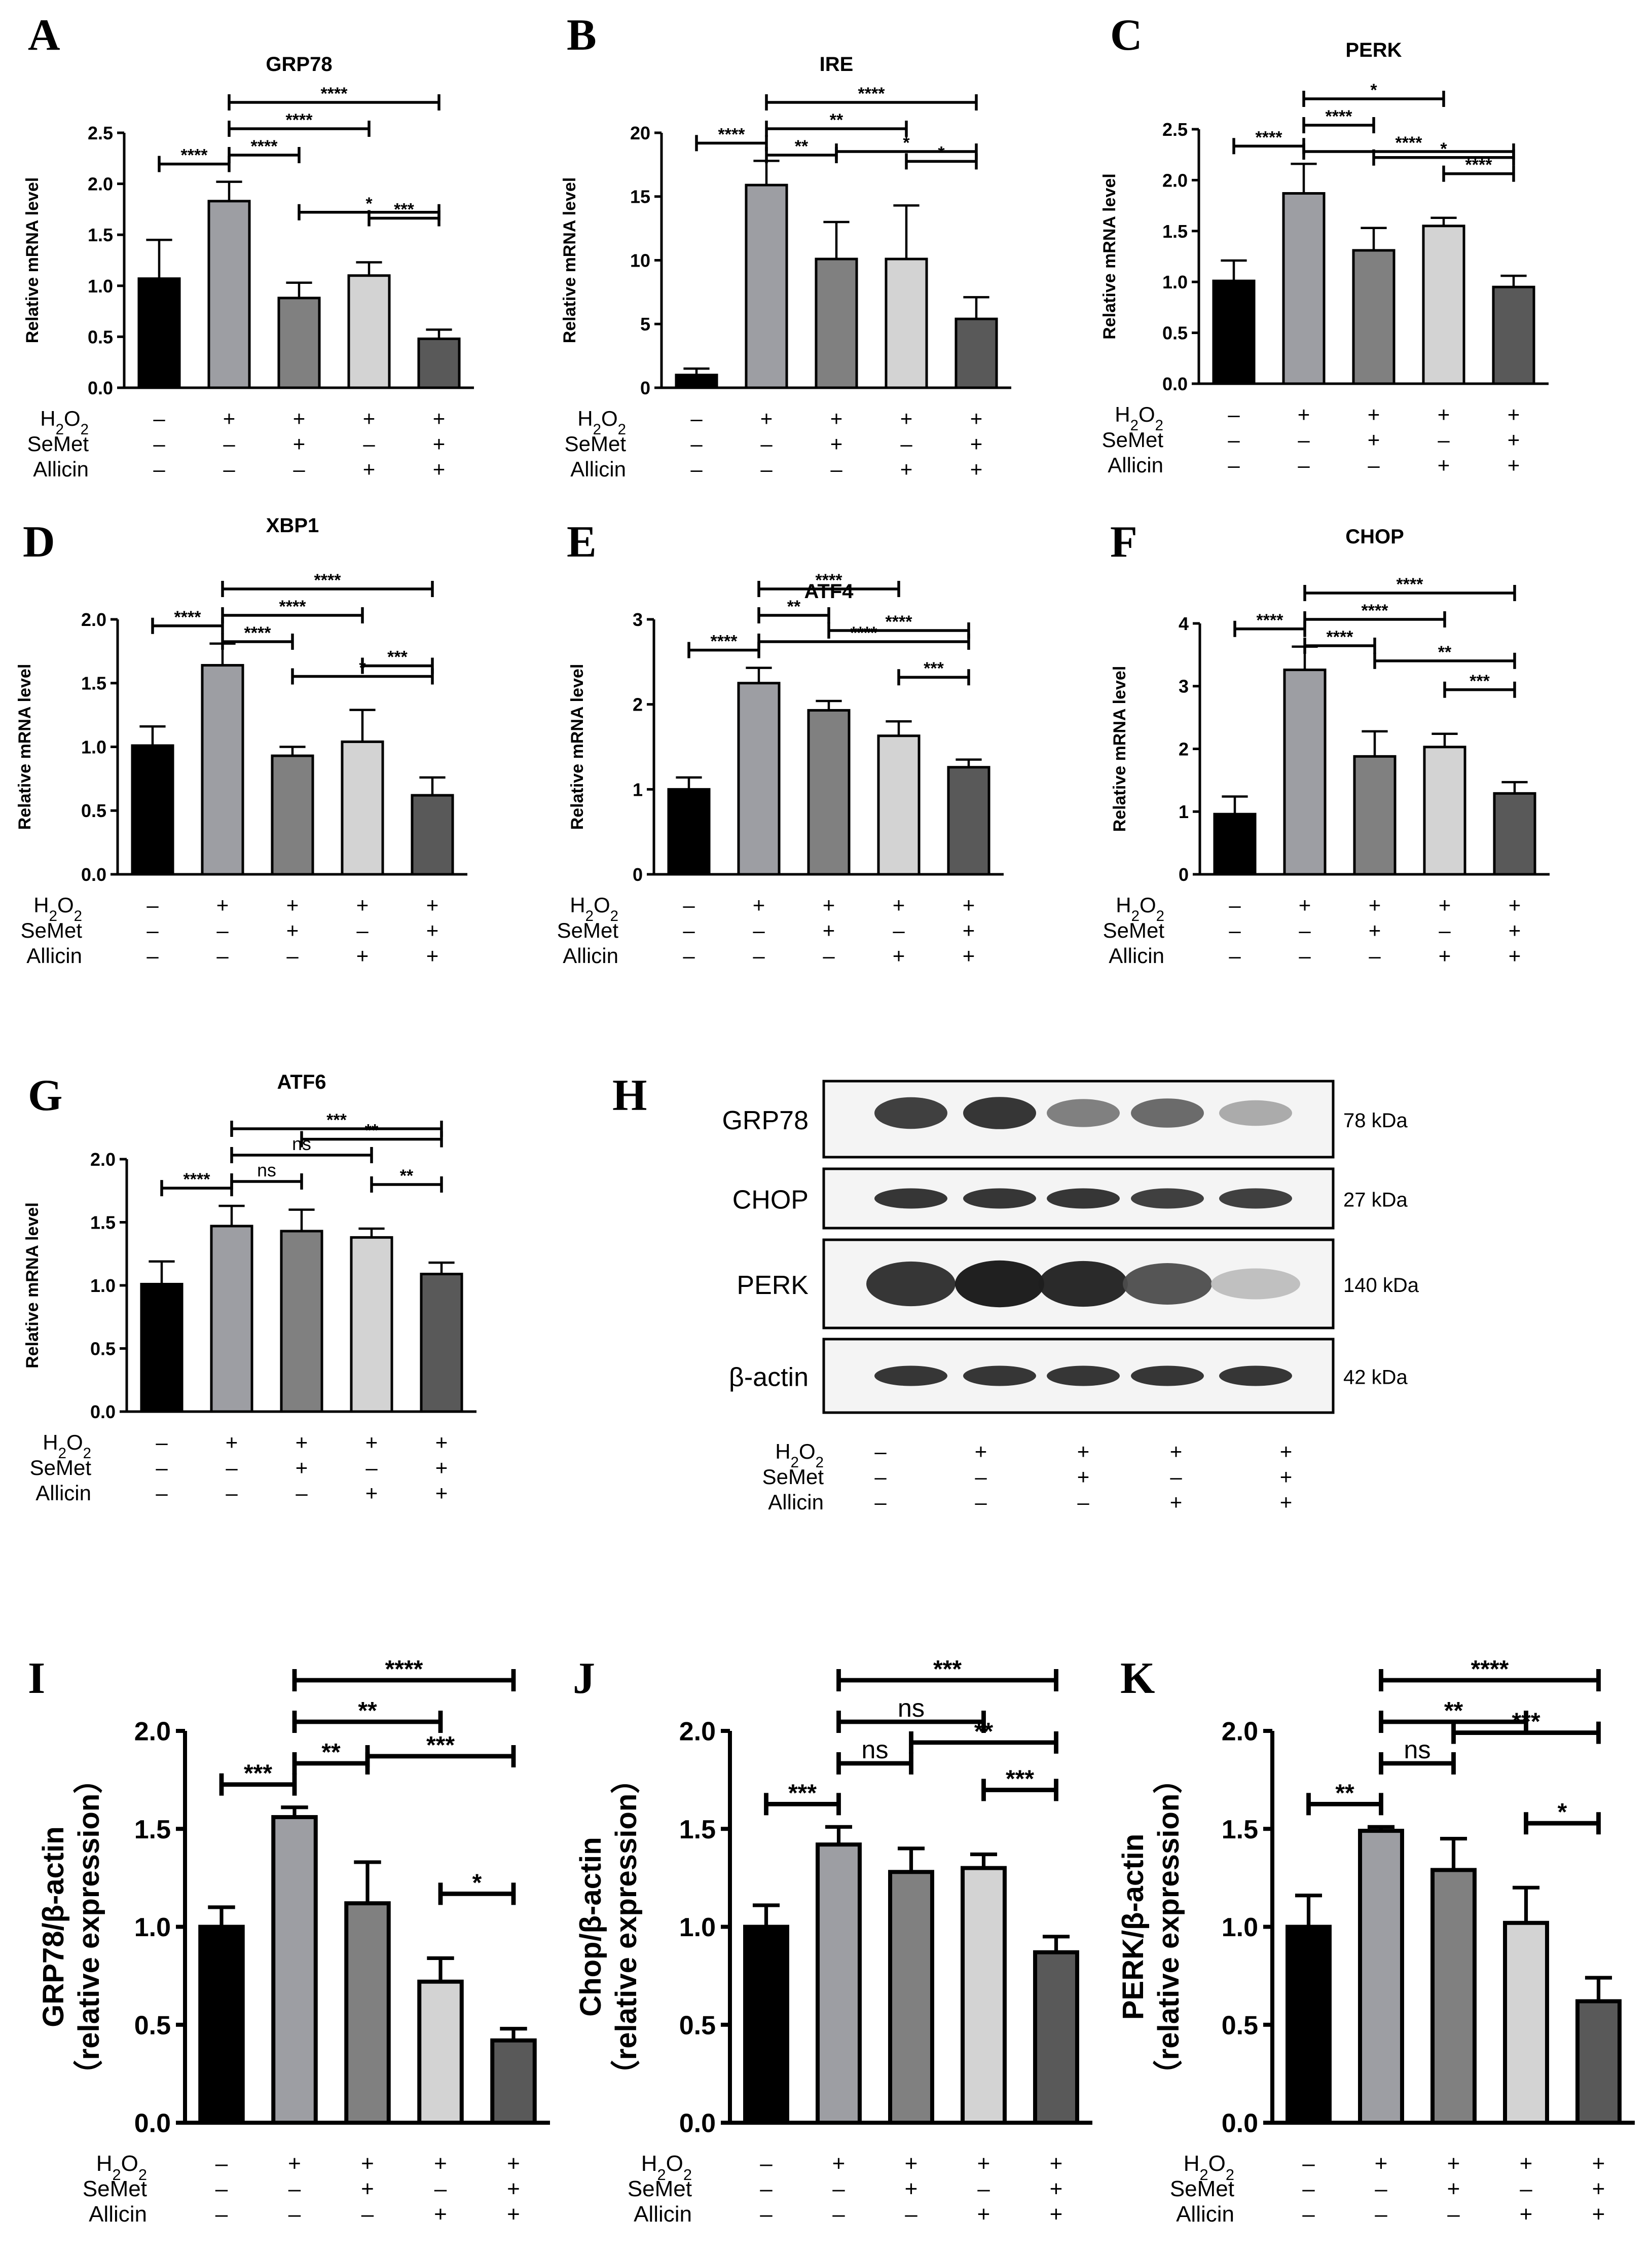 This screenshot has width=1652, height=2255. I want to click on panel-f-y-tick-label: 3, so click(1184, 686).